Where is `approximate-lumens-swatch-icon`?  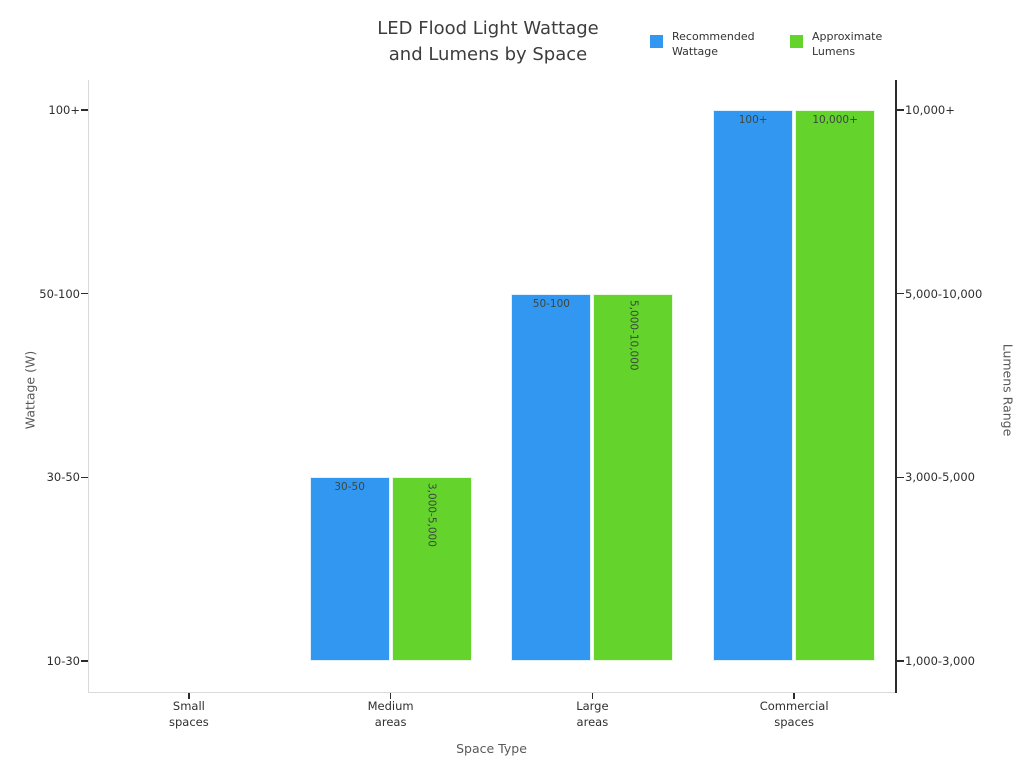
approximate-lumens-swatch-icon is located at coordinates (796, 41).